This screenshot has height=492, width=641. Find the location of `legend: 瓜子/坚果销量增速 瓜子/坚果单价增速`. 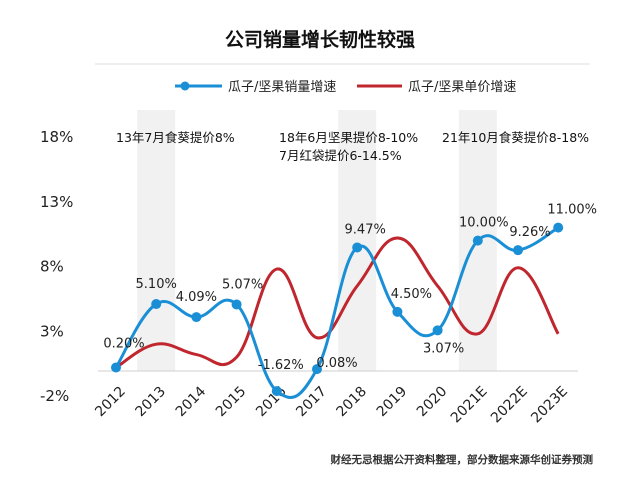

legend: 瓜子/坚果销量增速 瓜子/坚果单价增速 is located at coordinates (345, 87).